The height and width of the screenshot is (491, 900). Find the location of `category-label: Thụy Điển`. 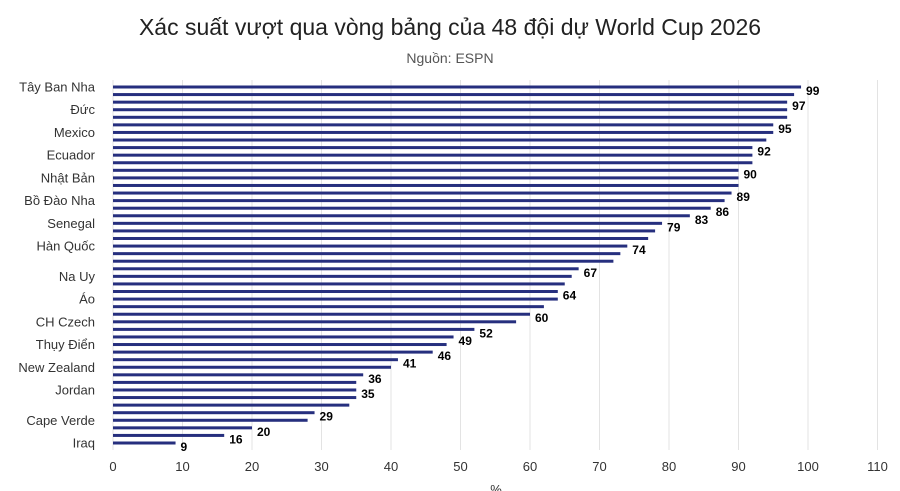

category-label: Thụy Điển is located at coordinates (65, 344).